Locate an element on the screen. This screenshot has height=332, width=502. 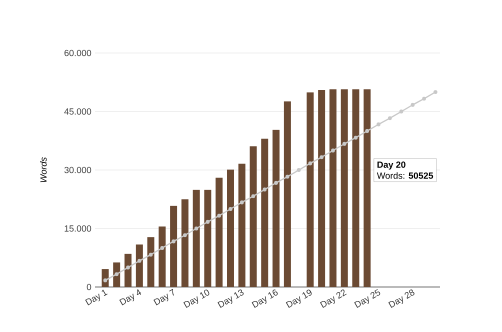
x-tick-label: Day 1 is located at coordinates (96, 298).